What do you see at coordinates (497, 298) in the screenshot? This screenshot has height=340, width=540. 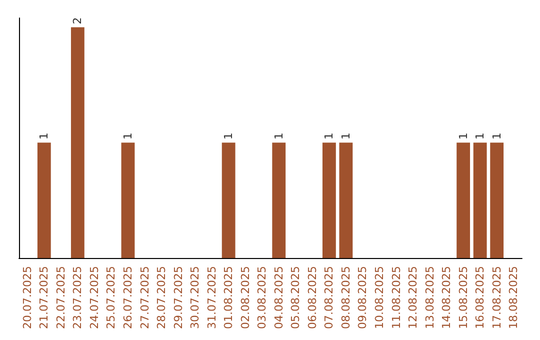 I see `x-tick-label: 17.08.2025` at bounding box center [497, 298].